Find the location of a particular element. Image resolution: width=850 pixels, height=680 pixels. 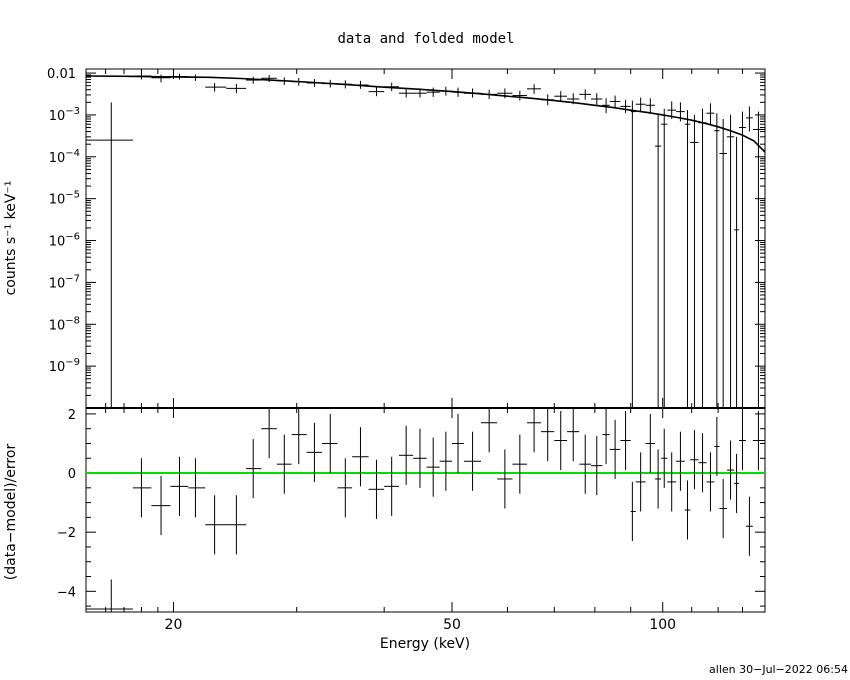

y-tick-label-residuals: 2 is located at coordinates (72, 415).